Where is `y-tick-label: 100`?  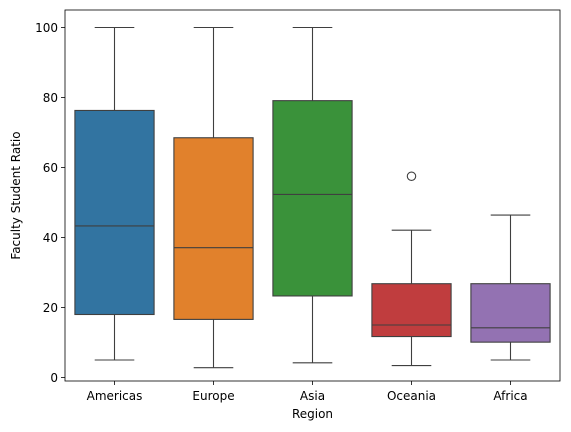
y-tick-label: 100 is located at coordinates (46, 28).